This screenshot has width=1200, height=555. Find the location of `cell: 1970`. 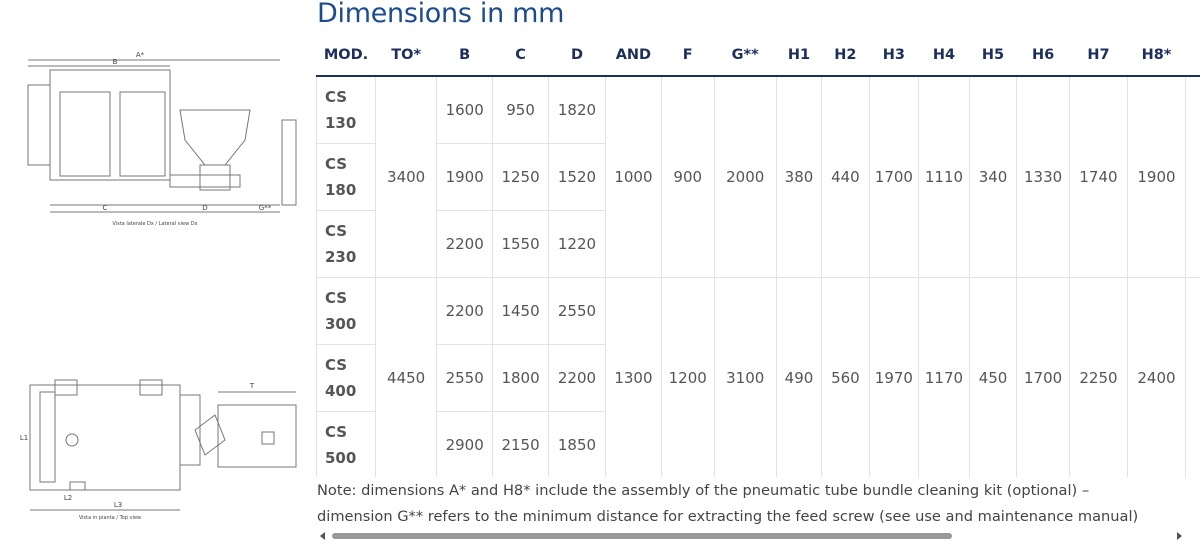

cell: 1970 is located at coordinates (894, 377).